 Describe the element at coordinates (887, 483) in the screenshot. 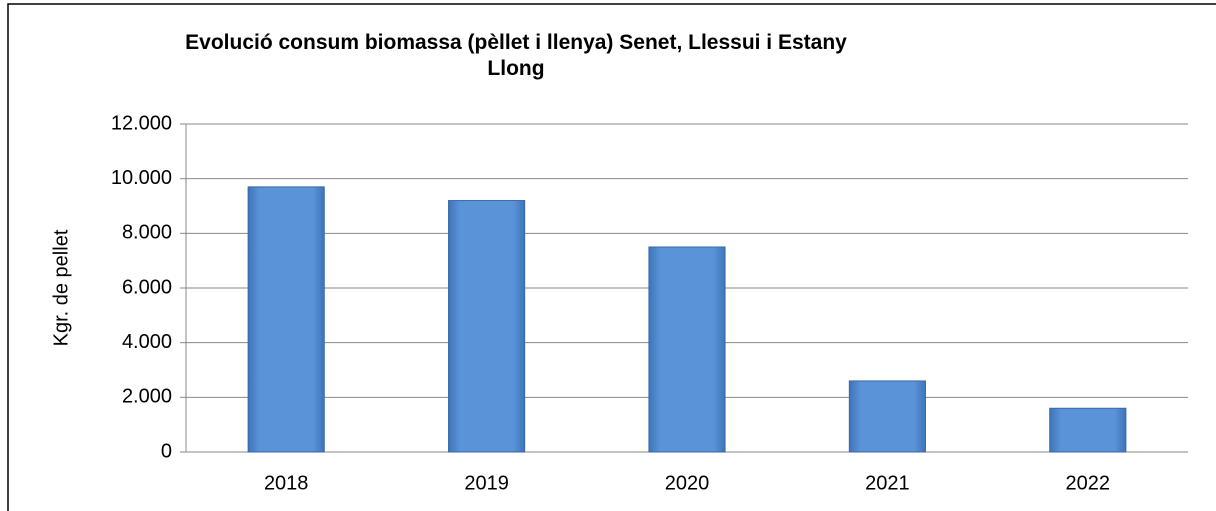

I see `x-tick-label: 2021` at that location.